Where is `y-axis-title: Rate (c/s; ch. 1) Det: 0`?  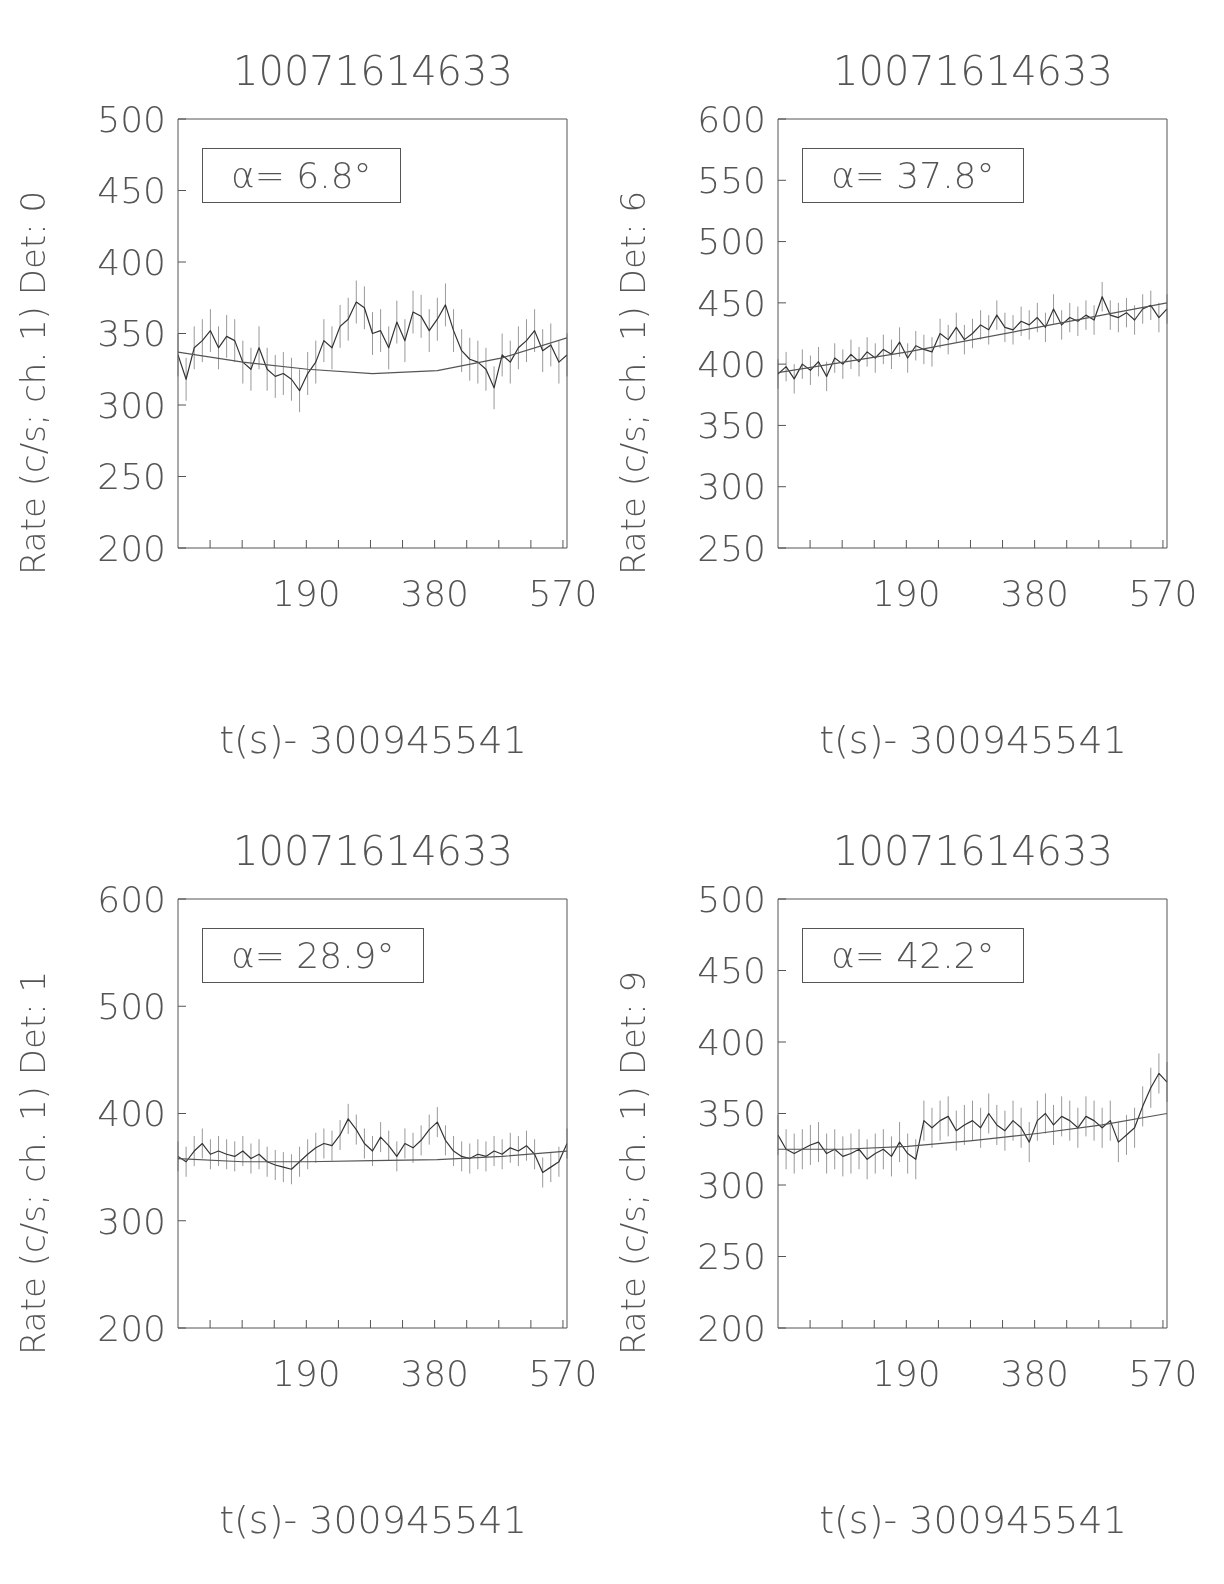
y-axis-title: Rate (c/s; ch. 1) Det: 0 is located at coordinates (33, 383).